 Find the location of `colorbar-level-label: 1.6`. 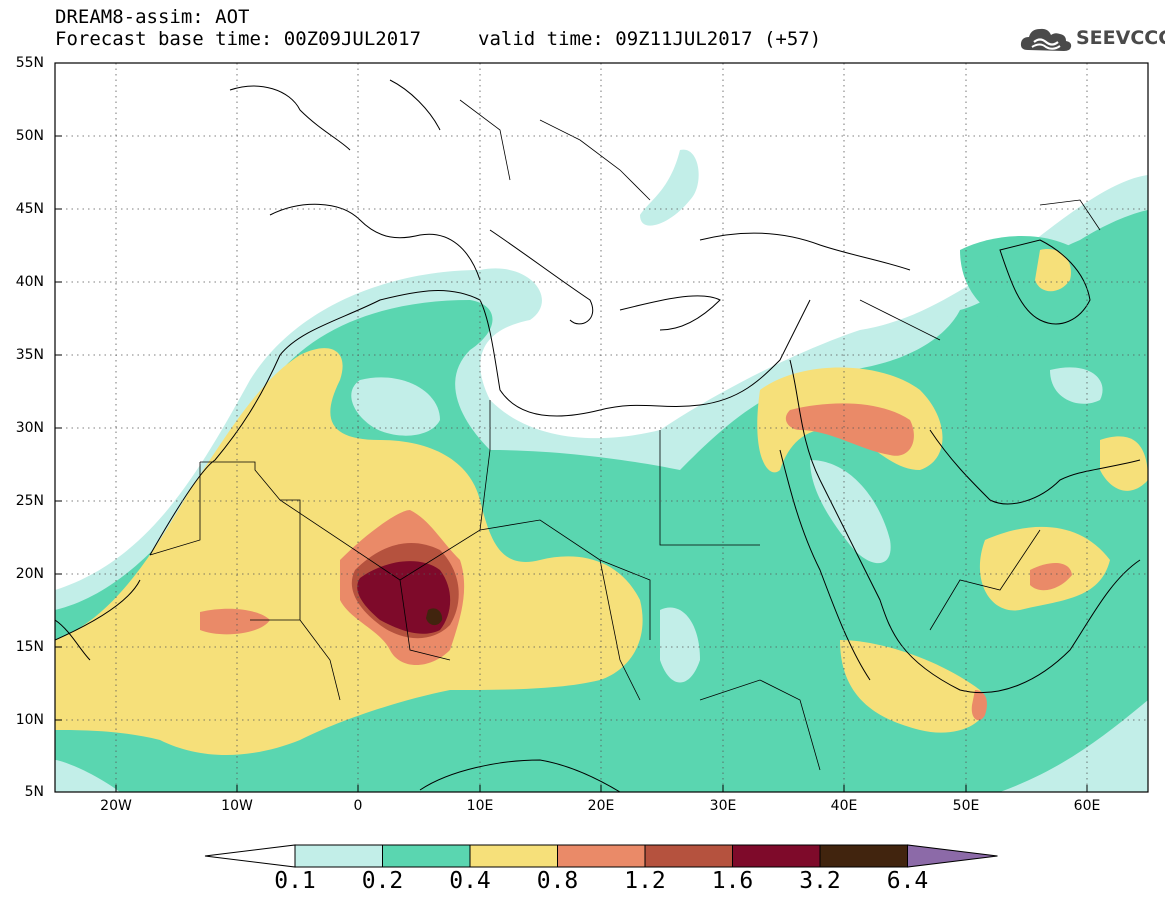

colorbar-level-label: 1.6 is located at coordinates (732, 881).